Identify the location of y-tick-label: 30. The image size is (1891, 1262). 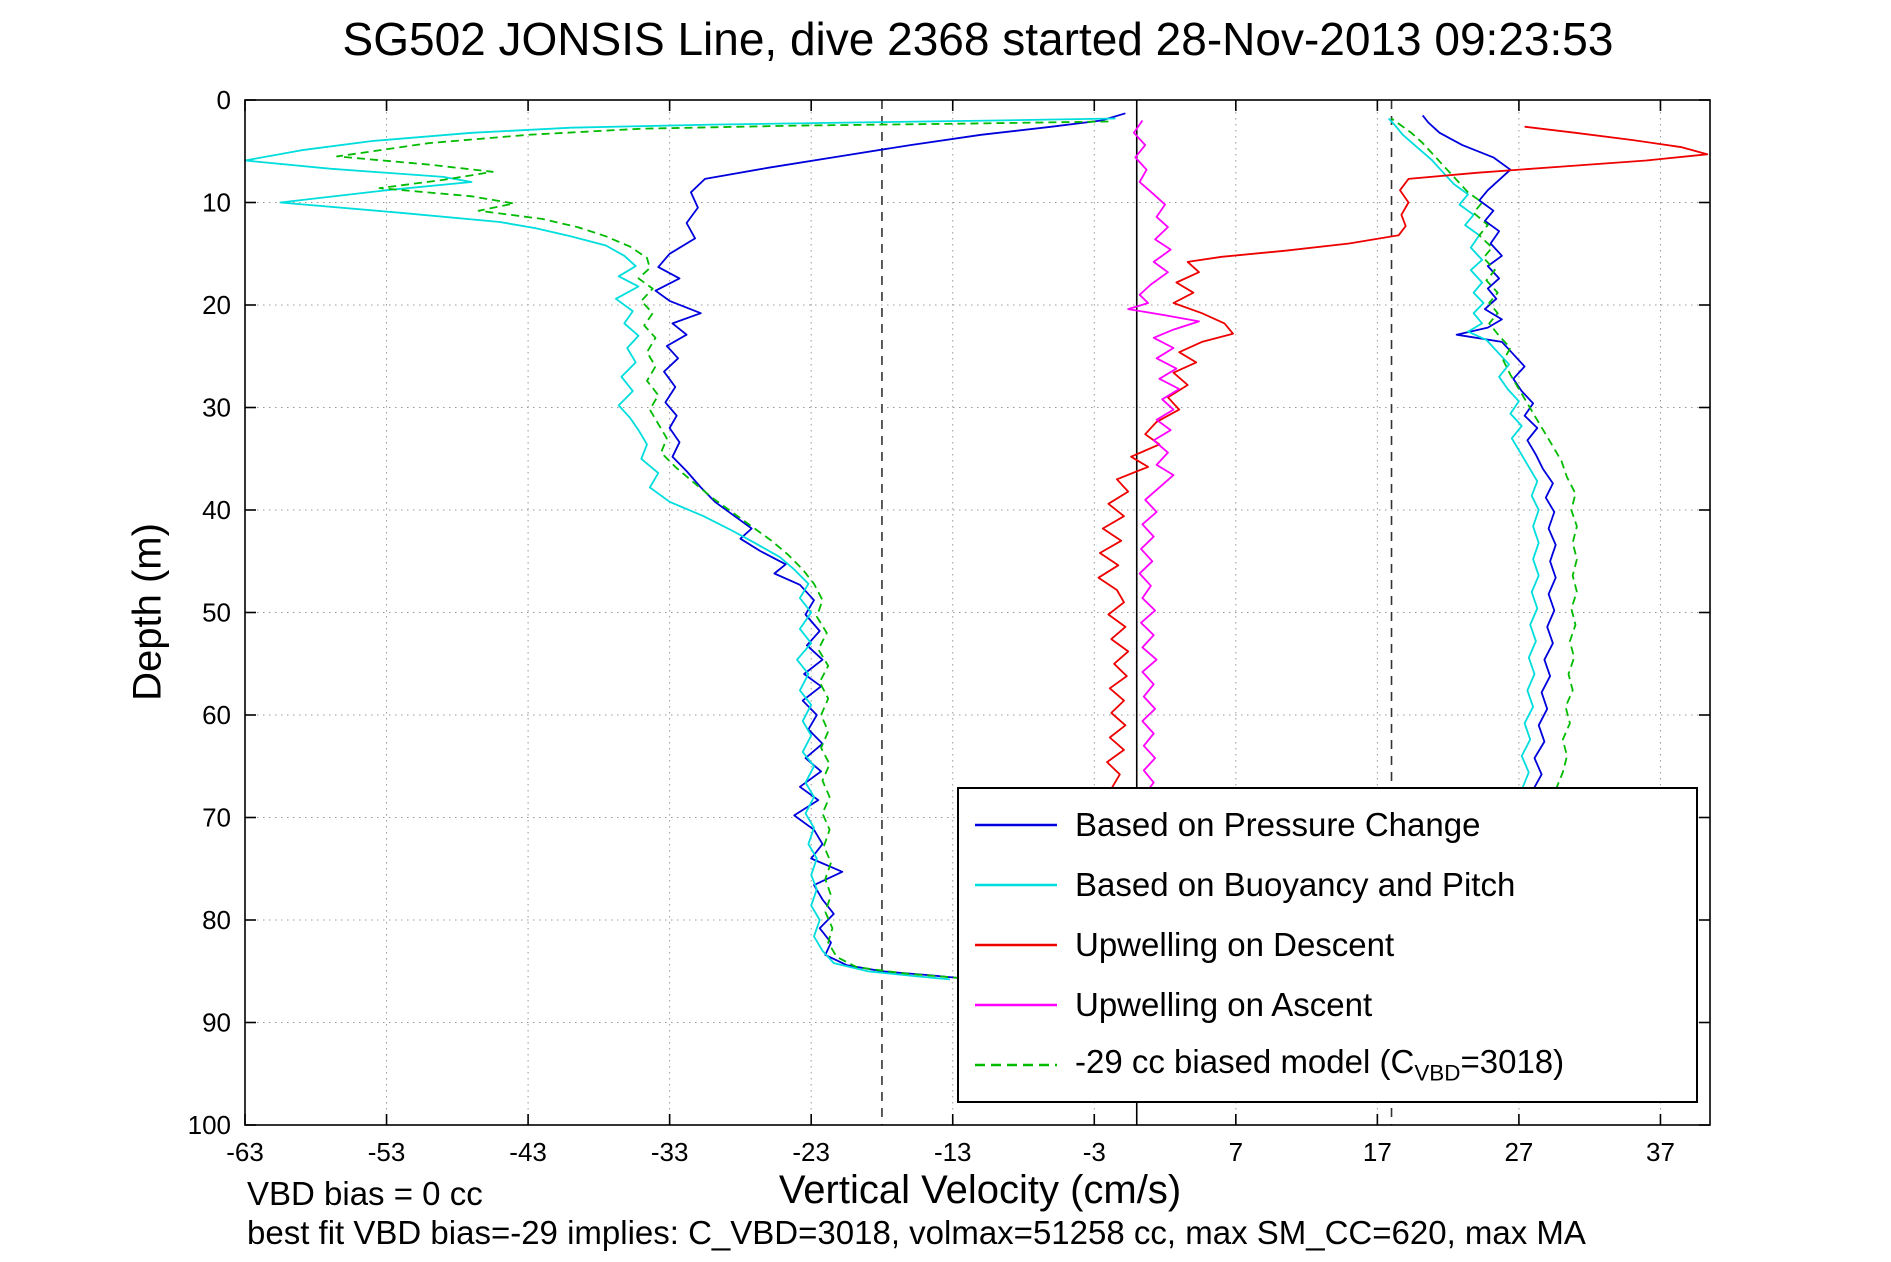
(216, 408).